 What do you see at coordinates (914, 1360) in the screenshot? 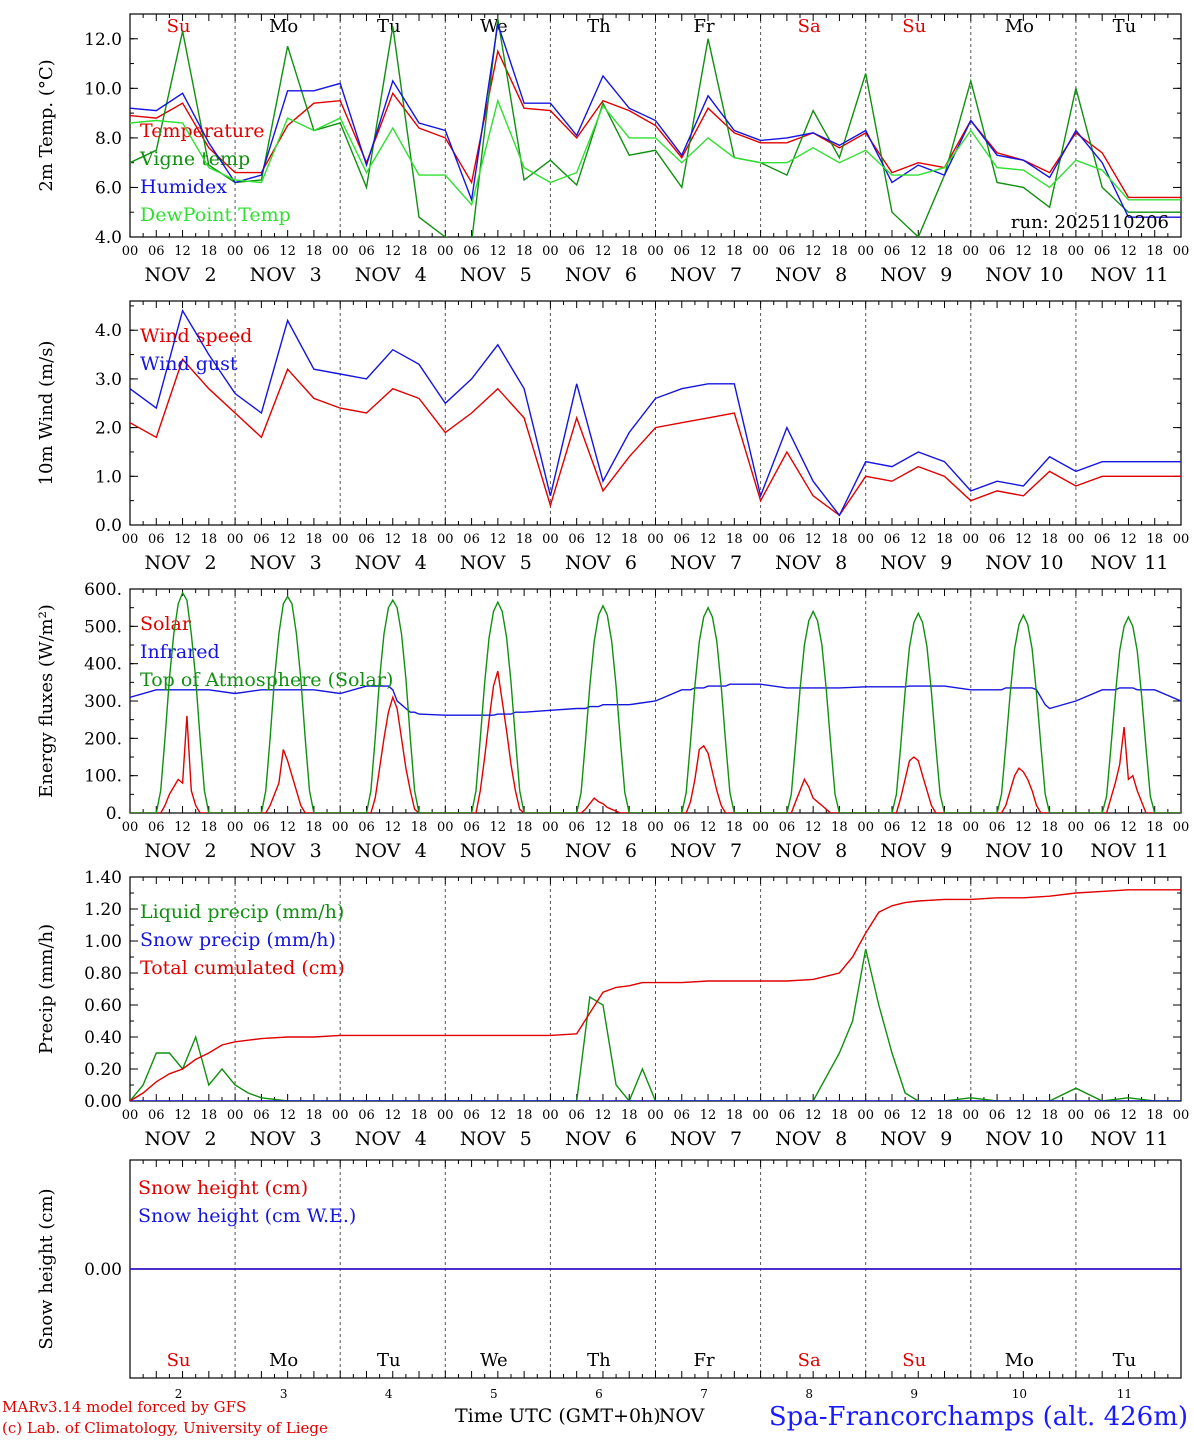
I see `weekday-label: Su` at bounding box center [914, 1360].